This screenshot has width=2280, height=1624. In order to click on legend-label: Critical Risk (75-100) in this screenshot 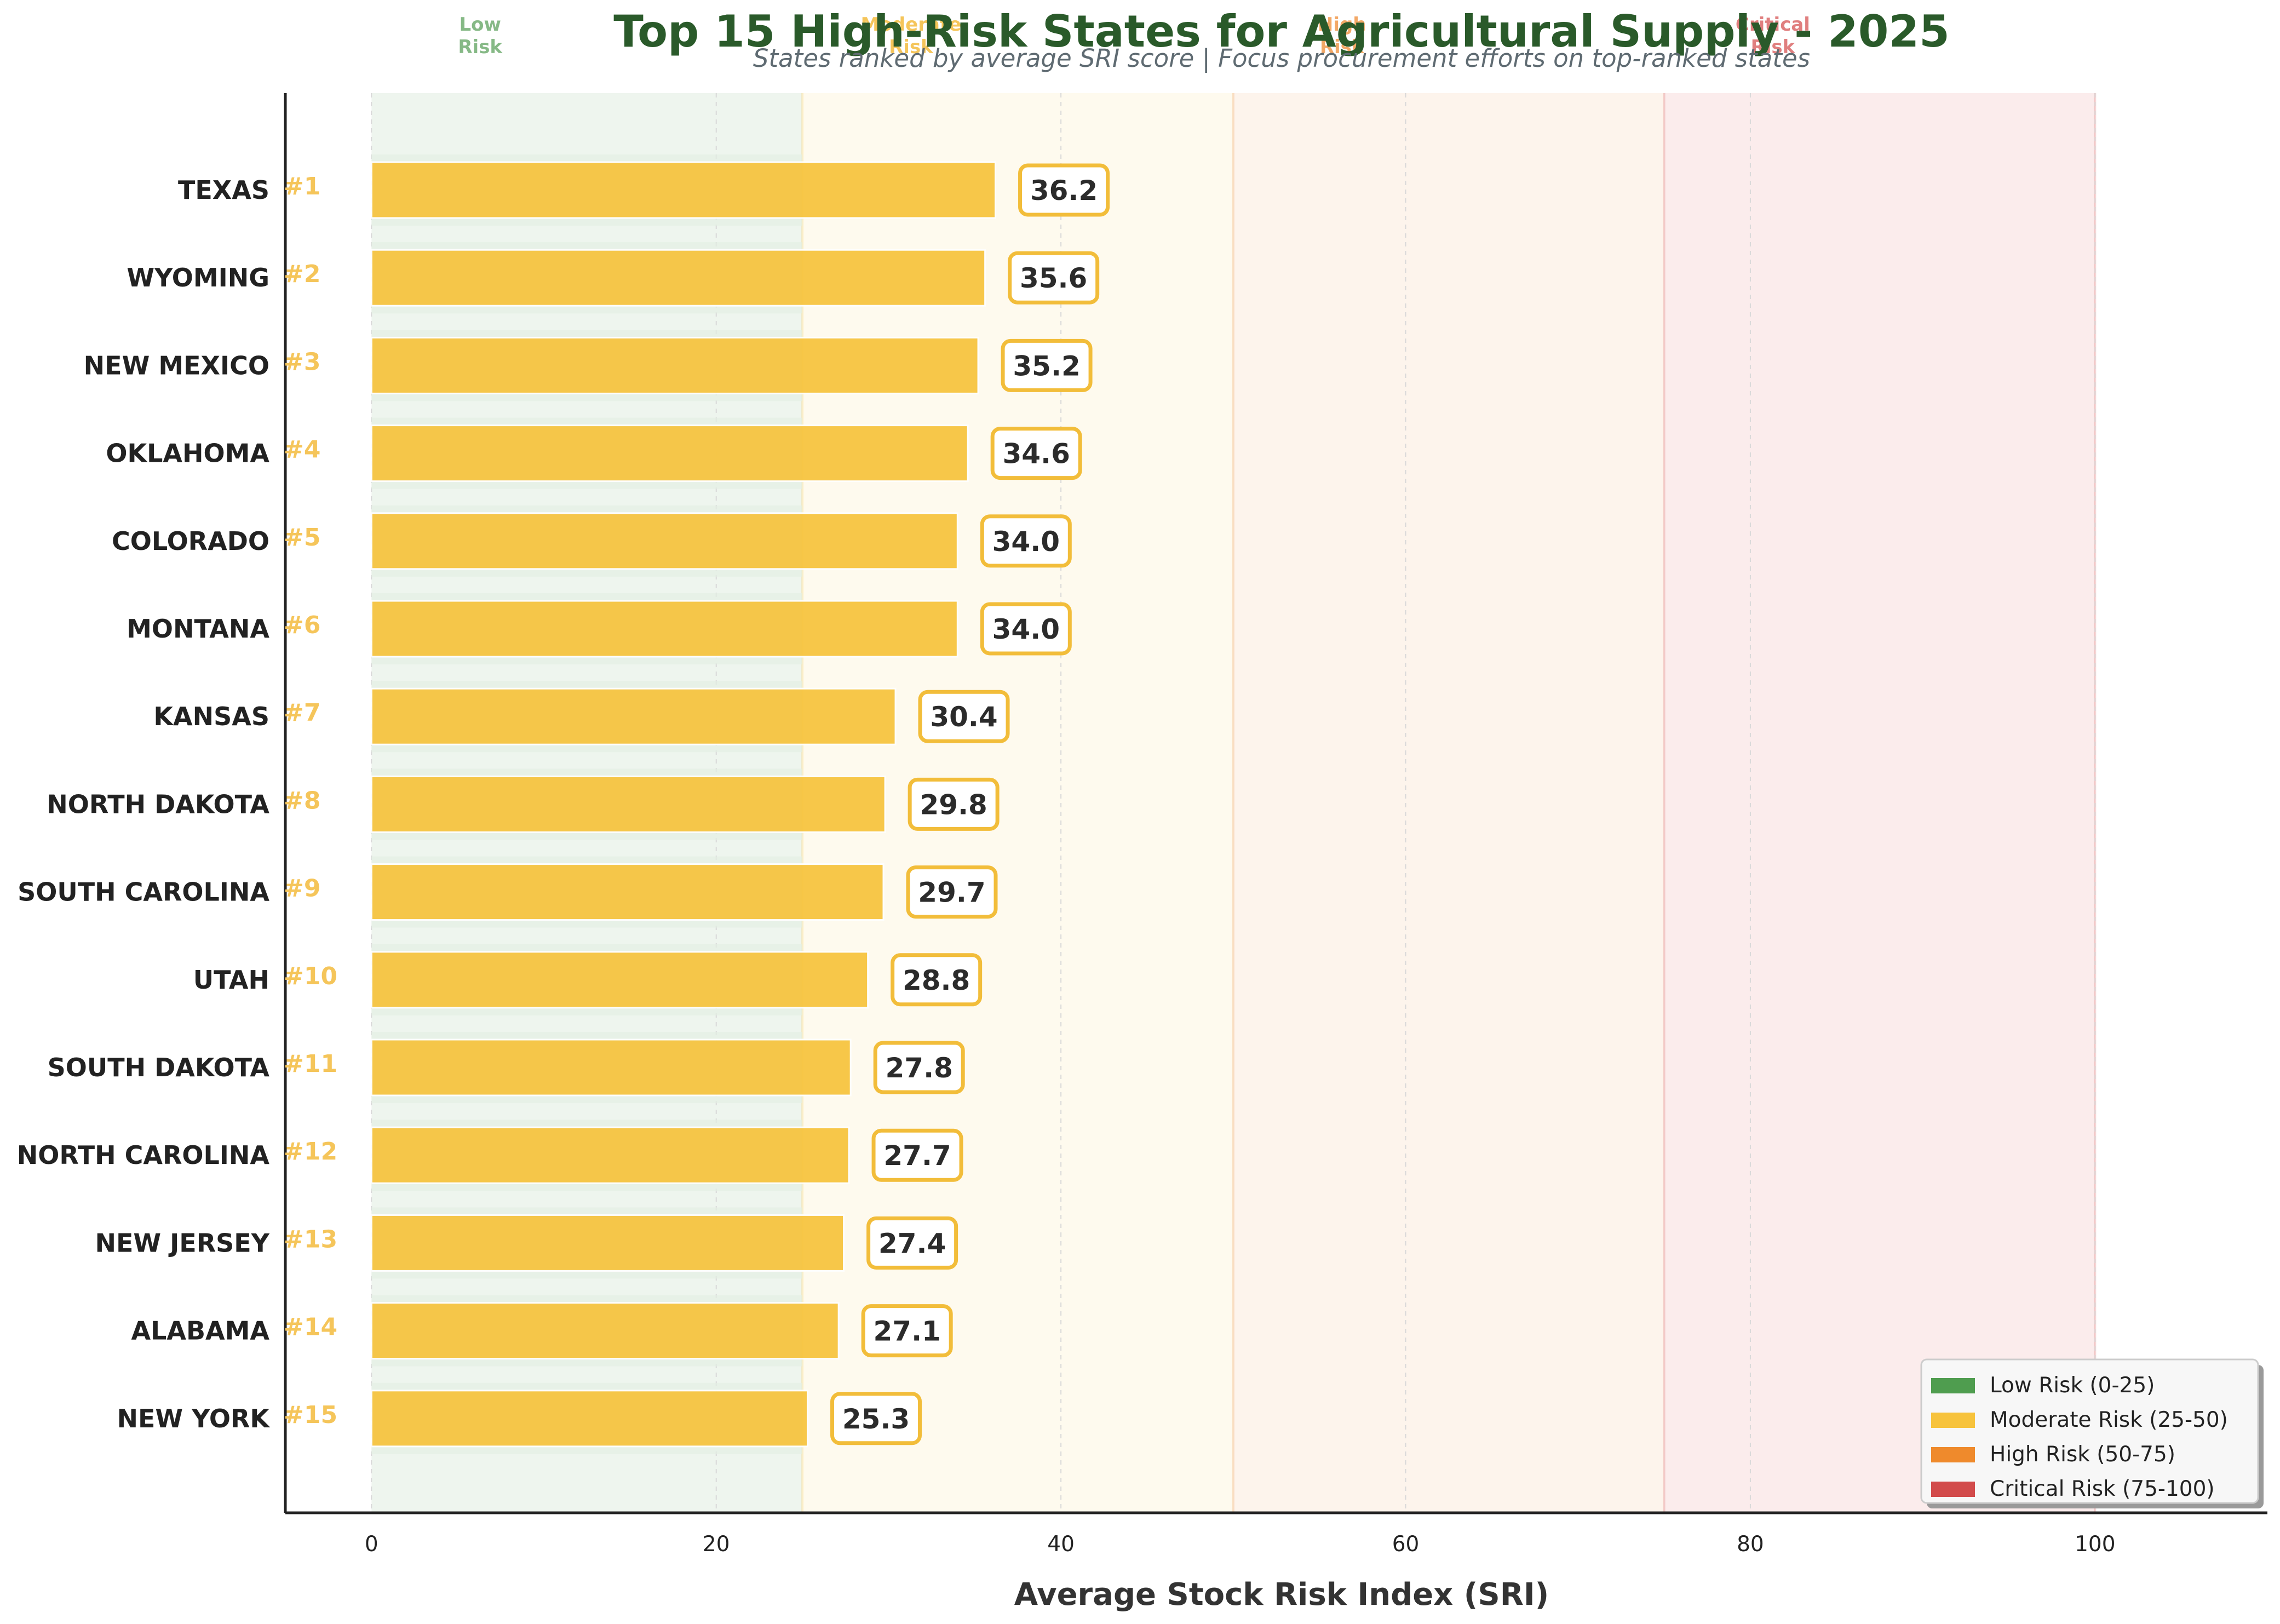, I will do `click(2102, 1489)`.